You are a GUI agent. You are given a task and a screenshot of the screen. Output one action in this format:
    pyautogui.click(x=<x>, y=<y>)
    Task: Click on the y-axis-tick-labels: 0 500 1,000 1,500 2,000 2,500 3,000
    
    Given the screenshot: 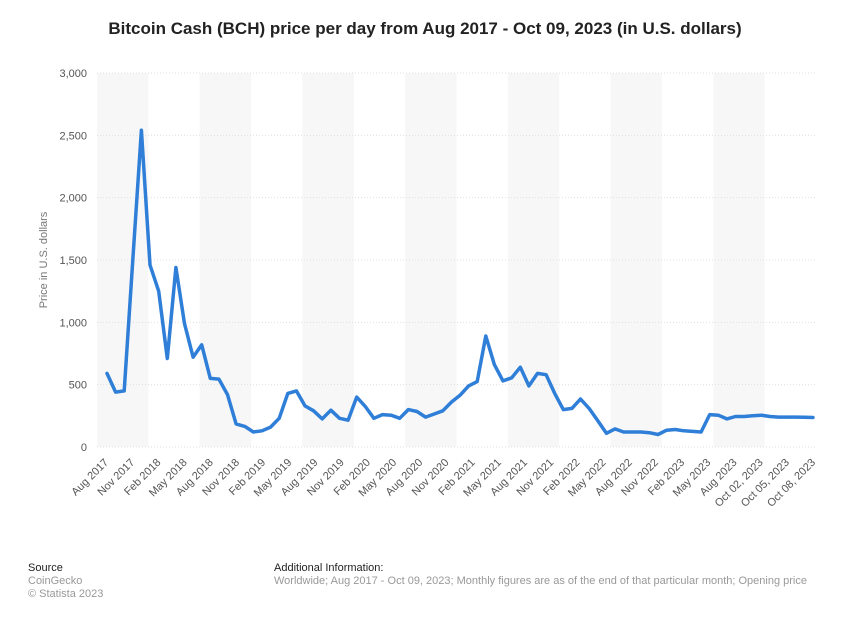 What is the action you would take?
    pyautogui.click(x=73, y=261)
    